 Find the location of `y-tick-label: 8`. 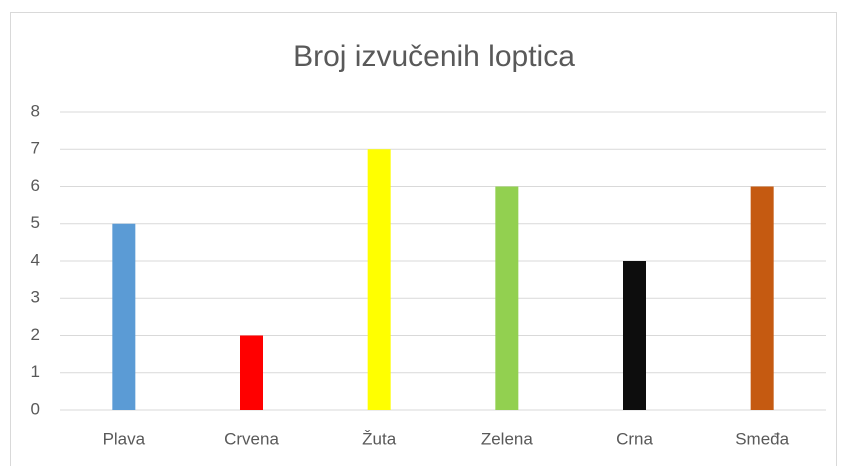

y-tick-label: 8 is located at coordinates (35, 110).